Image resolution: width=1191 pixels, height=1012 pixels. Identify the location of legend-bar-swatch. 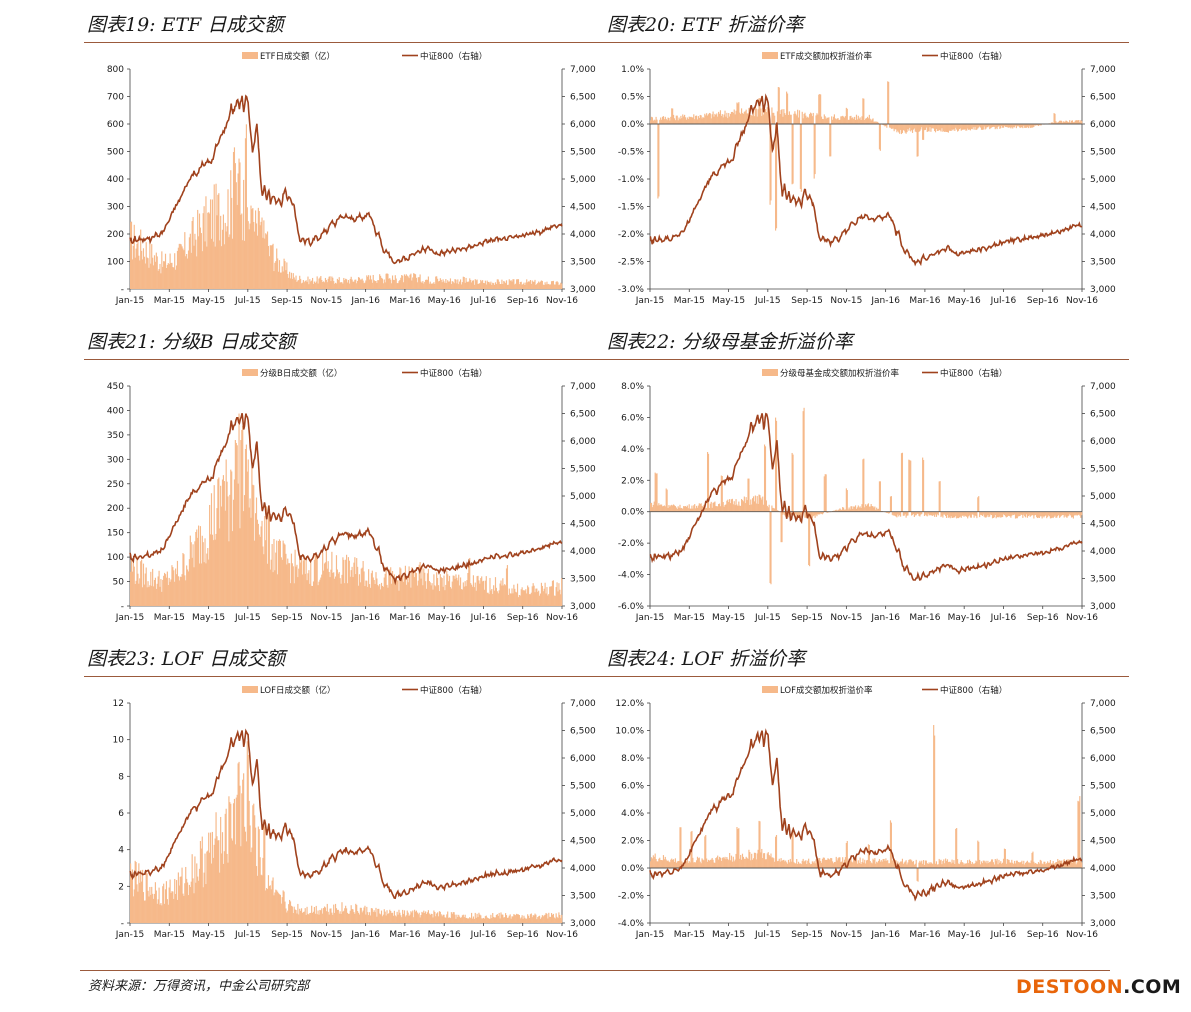
(250, 689).